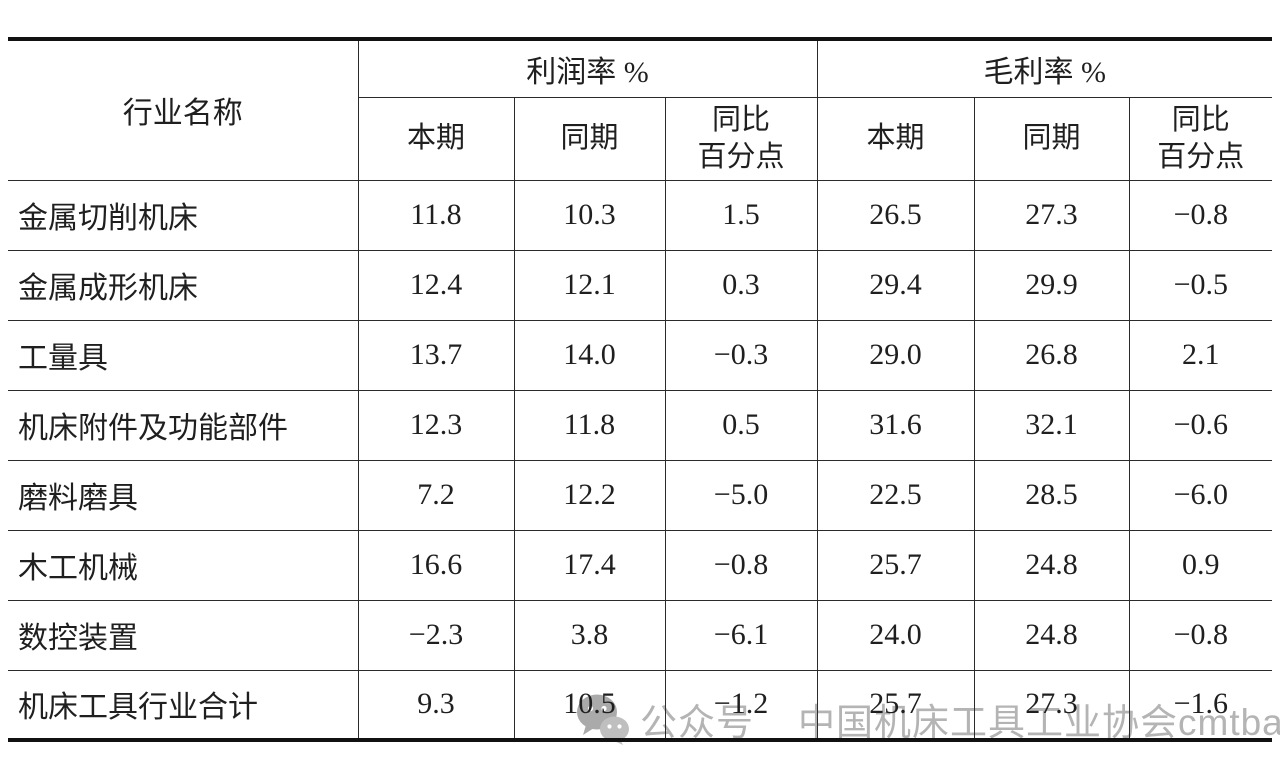 The height and width of the screenshot is (765, 1280). I want to click on cell-value: 13.7, so click(436, 355).